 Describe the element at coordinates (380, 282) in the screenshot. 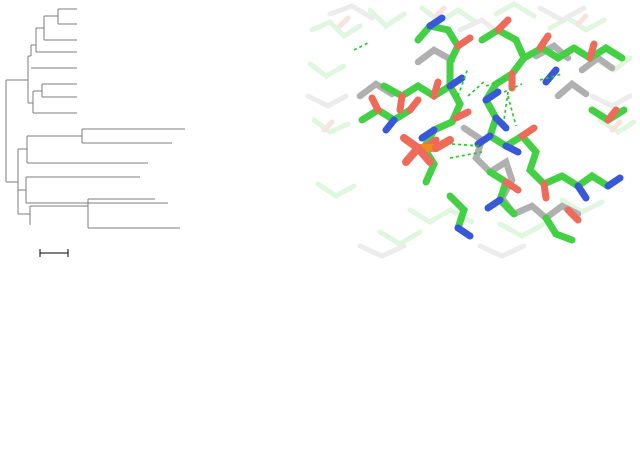

I see `secondary-structure-track` at that location.